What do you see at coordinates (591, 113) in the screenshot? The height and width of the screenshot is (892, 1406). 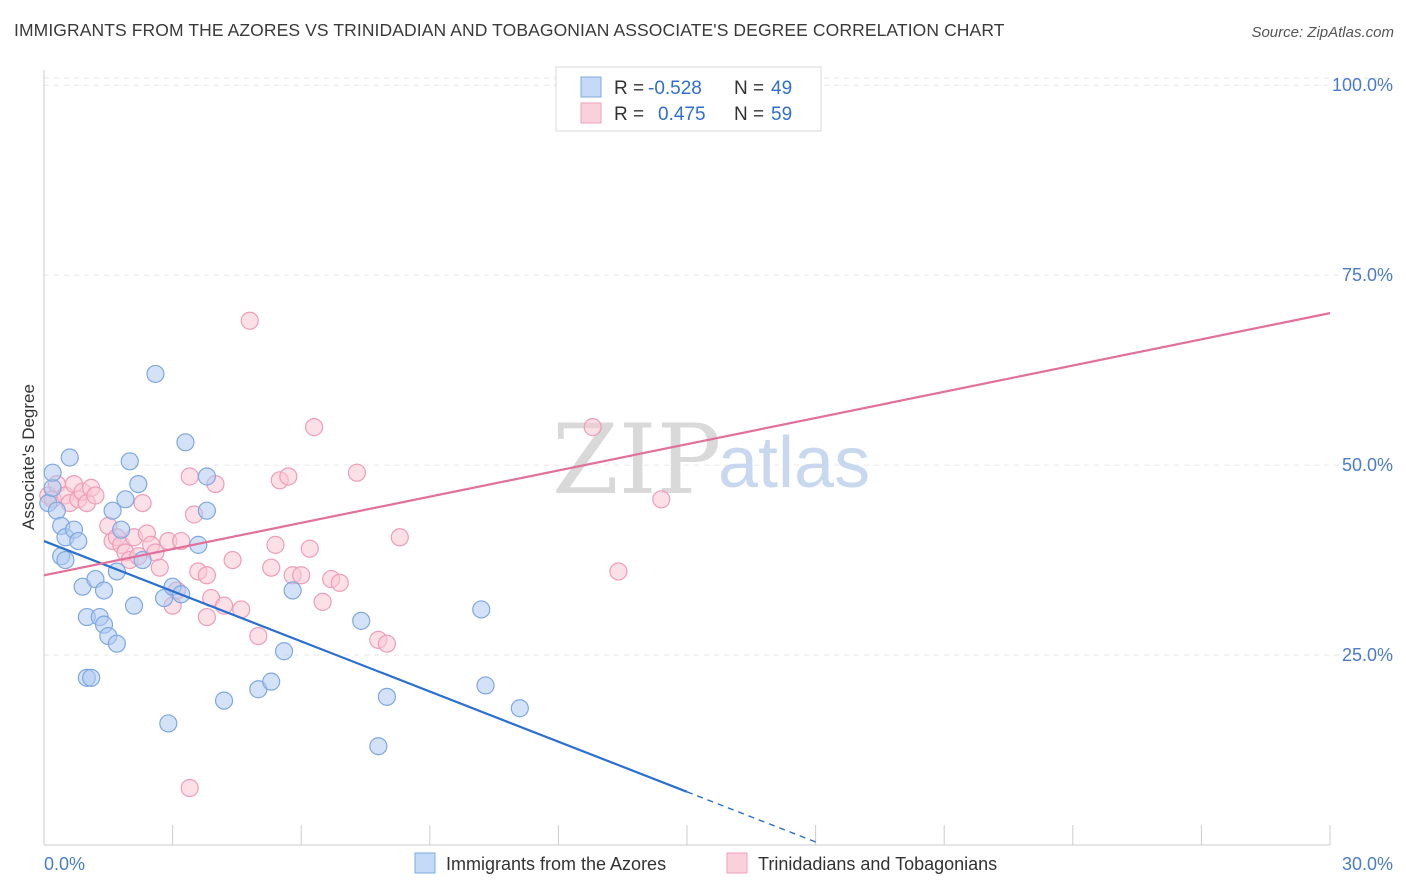 I see `legend-swatch-trinidadians` at bounding box center [591, 113].